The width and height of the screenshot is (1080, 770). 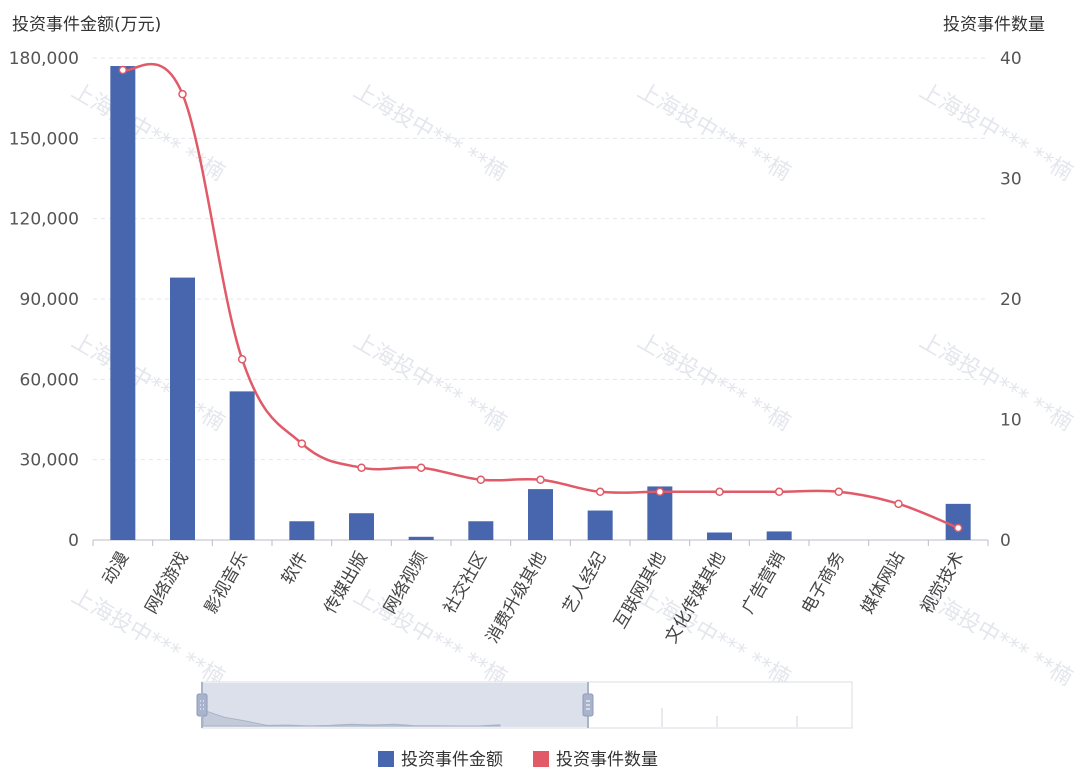 I want to click on right-tick-label: 30, so click(x=1011, y=180).